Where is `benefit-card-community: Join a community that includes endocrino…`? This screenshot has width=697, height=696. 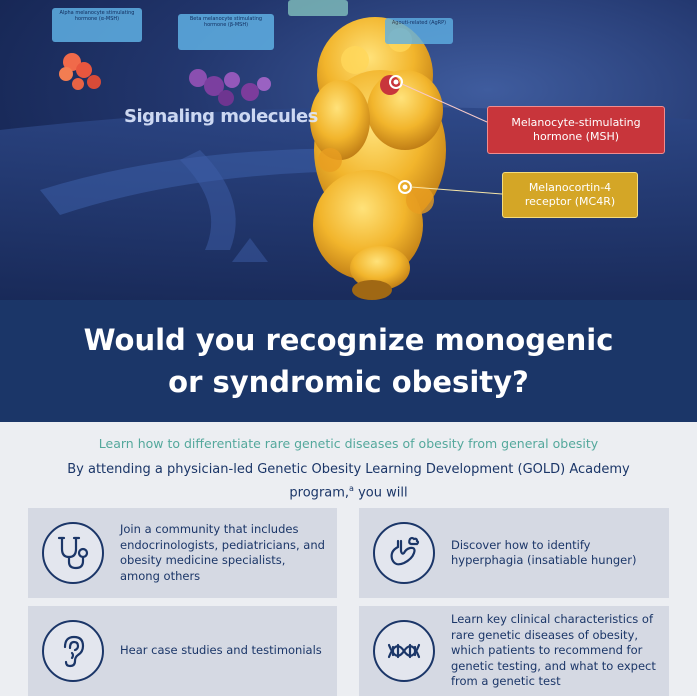
benefit-card-community: Join a community that includes endocrino… is located at coordinates (182, 553).